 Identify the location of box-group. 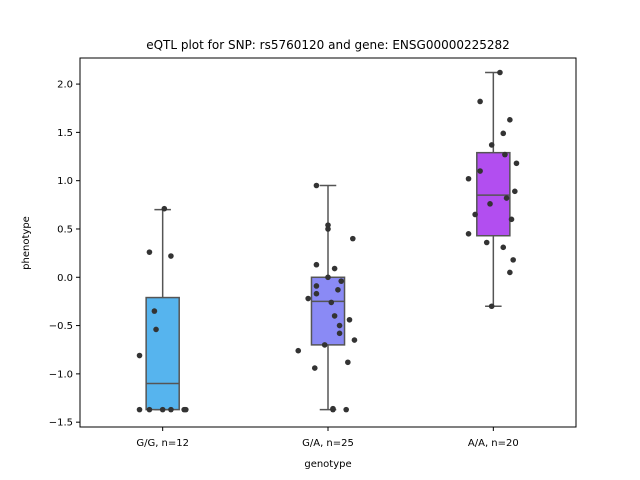
(493, 189).